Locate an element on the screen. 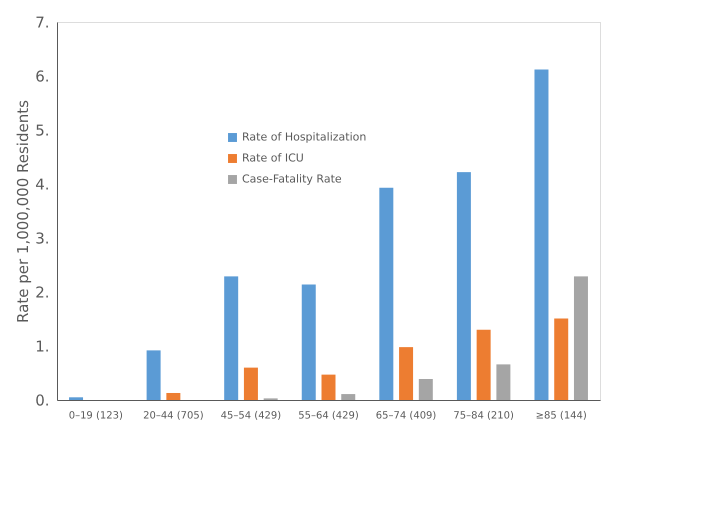 Image resolution: width=715 pixels, height=513 pixels. x-tick-label: 45–54 (429) is located at coordinates (251, 416).